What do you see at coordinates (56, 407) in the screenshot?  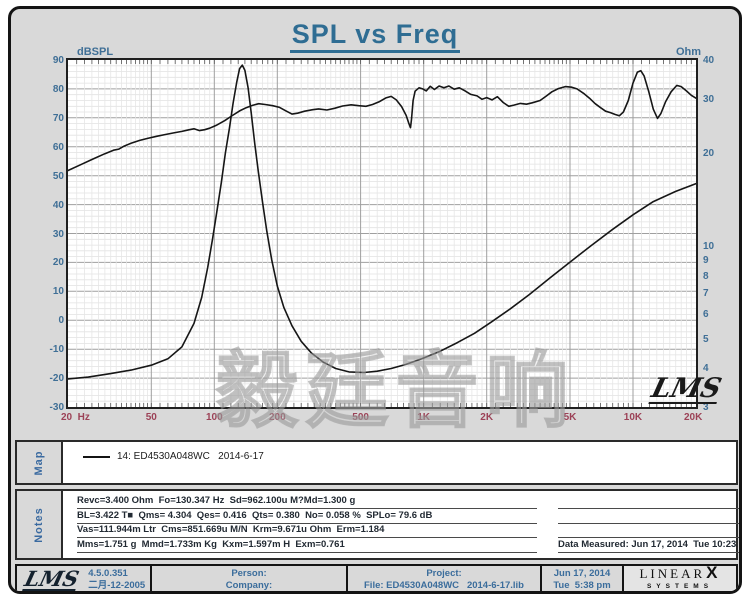 I see `left-axis-tick--30: -30` at bounding box center [56, 407].